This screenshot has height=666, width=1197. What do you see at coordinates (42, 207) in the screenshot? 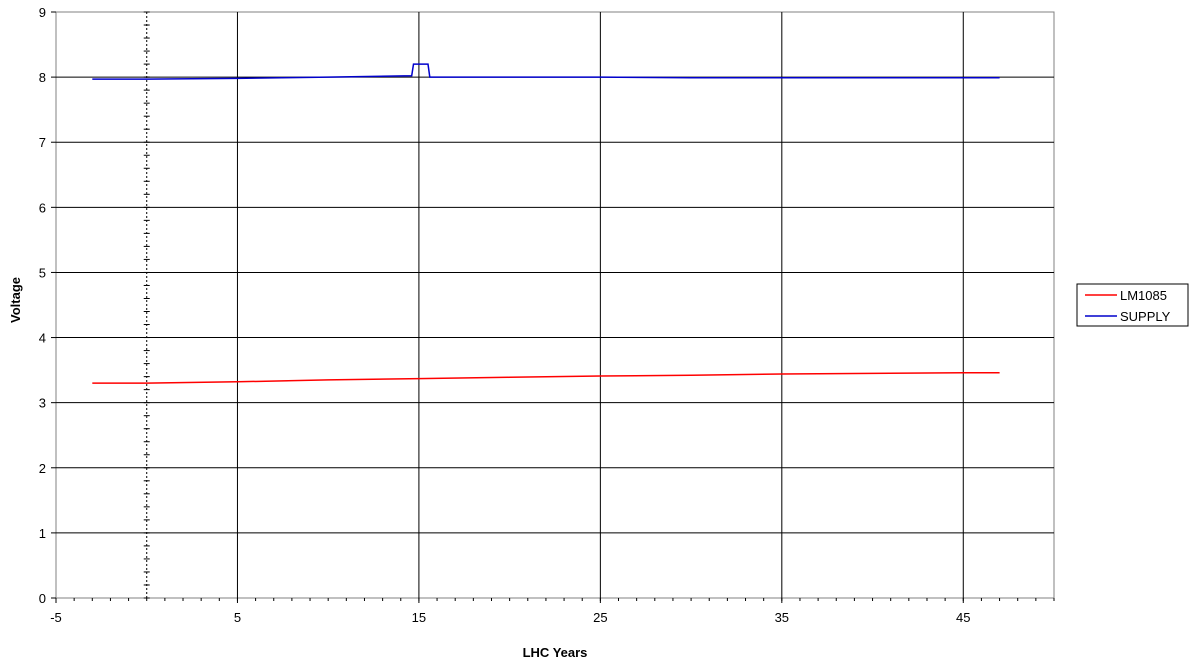
I see `y-tick-label: 6` at bounding box center [42, 207].